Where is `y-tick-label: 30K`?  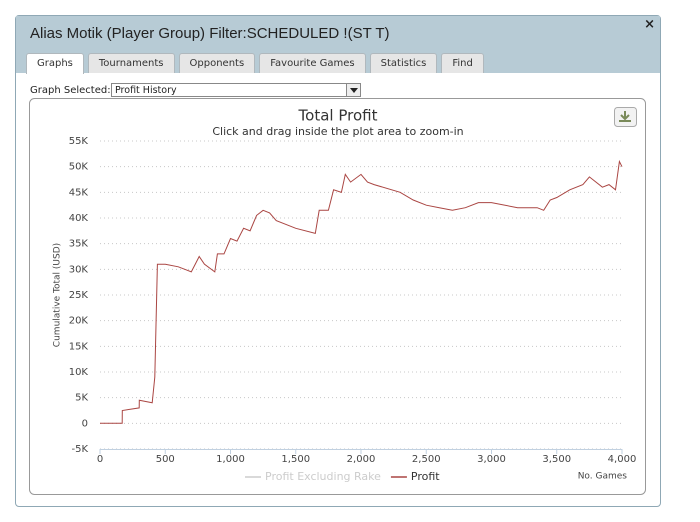 y-tick-label: 30K is located at coordinates (79, 269).